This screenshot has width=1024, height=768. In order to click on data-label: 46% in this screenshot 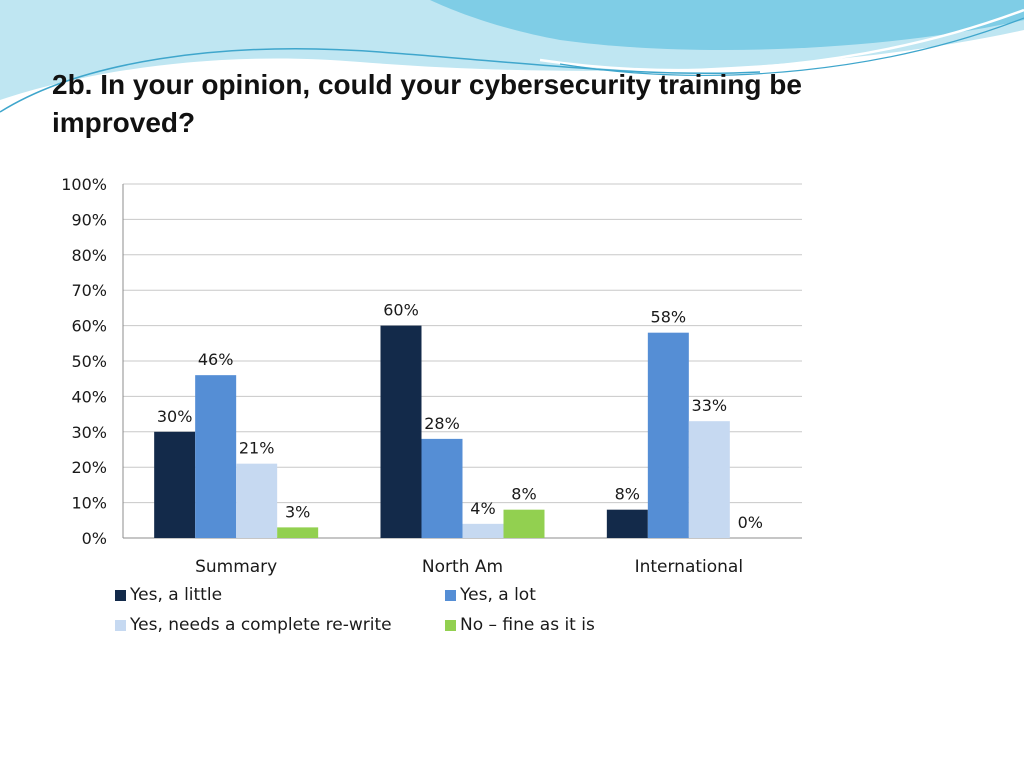, I will do `click(216, 359)`.